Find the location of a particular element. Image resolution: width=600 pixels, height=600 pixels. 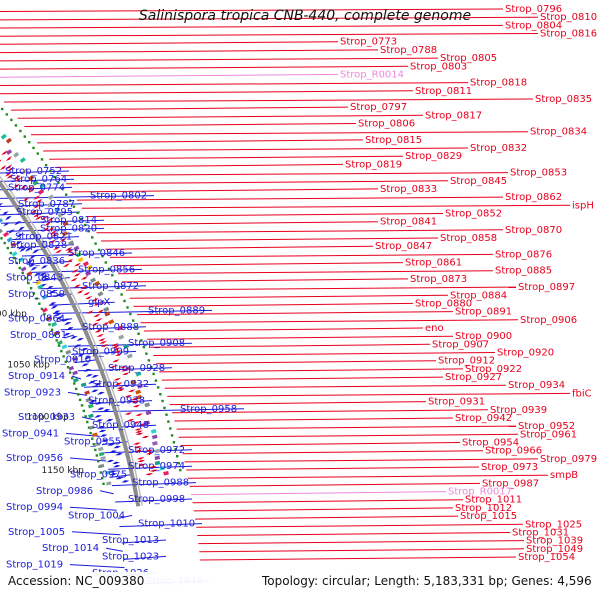

gene-label-right: Strop_0973 is located at coordinates (509, 467).